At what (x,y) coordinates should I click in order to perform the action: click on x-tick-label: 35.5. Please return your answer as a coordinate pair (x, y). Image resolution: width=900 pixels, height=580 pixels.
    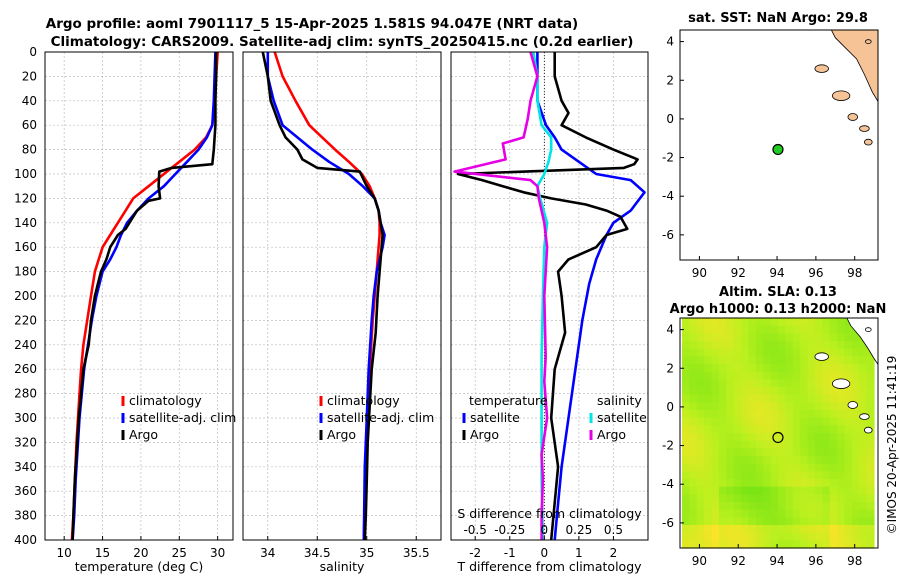
    Looking at the image, I should click on (416, 553).